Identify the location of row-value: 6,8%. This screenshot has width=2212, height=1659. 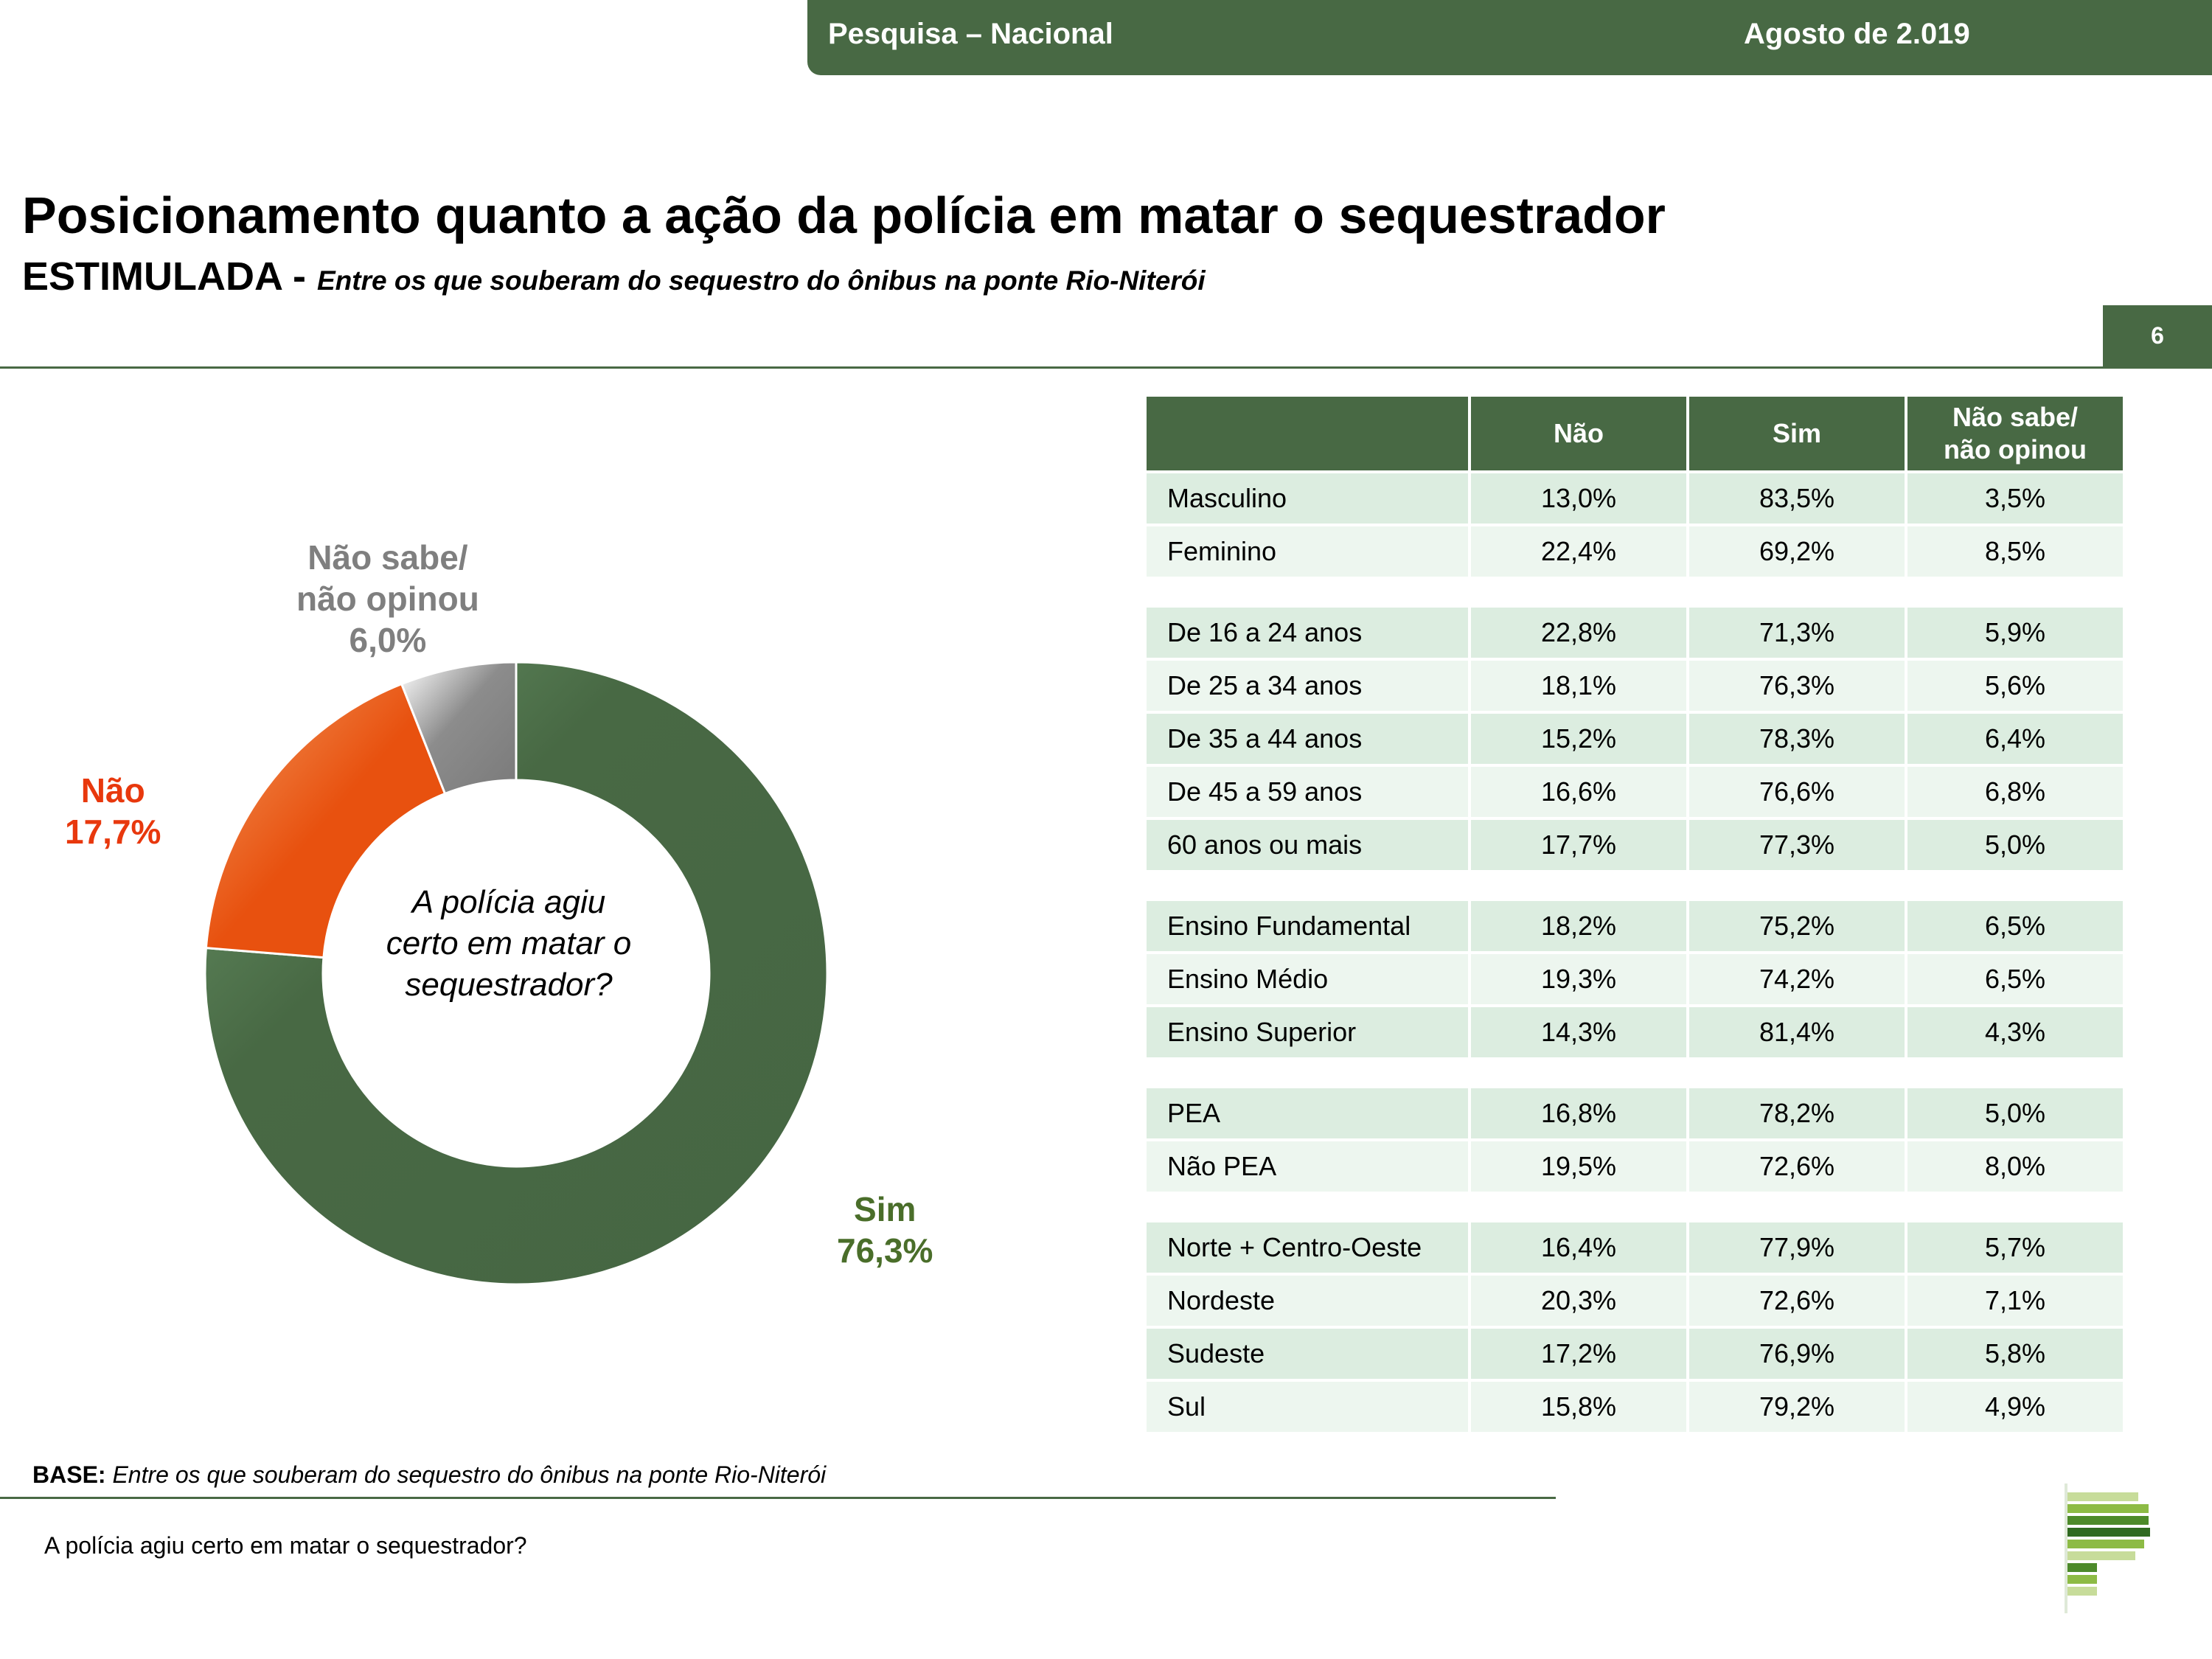
(2014, 791).